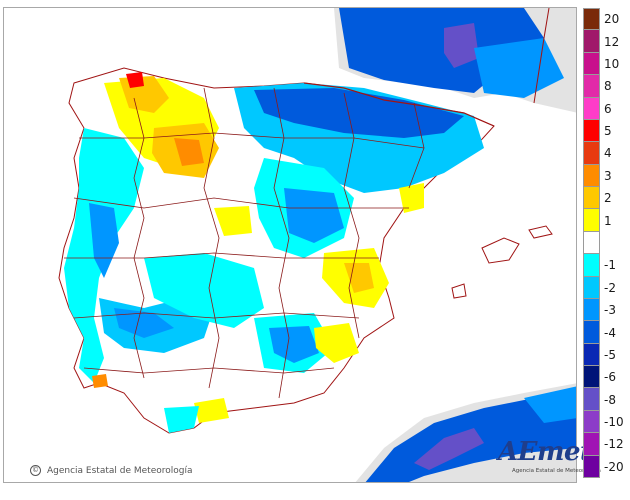 This screenshot has height=500, width=630. I want to click on aemet-logo: AEmet Agencia Estatal de Meteorología, so click(547, 458).